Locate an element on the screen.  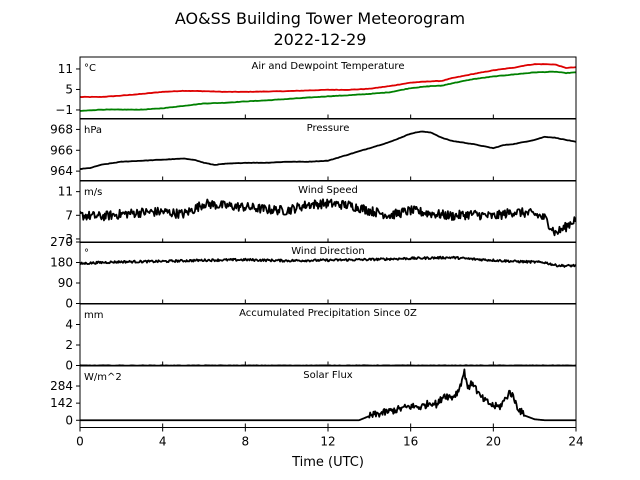
panel-label-wind_speed: Wind Speed is located at coordinates (328, 190).